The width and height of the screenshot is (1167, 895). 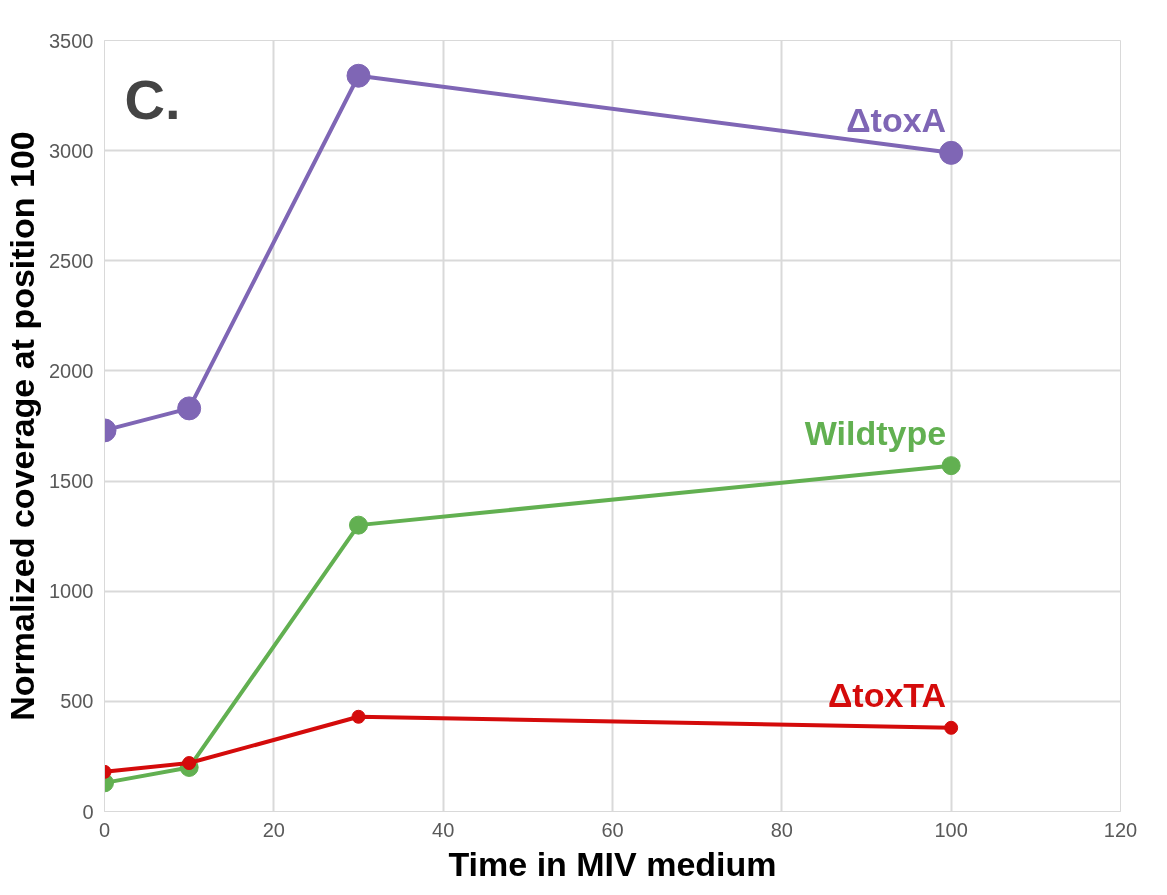 I want to click on x-tick-label: 100, so click(x=951, y=829).